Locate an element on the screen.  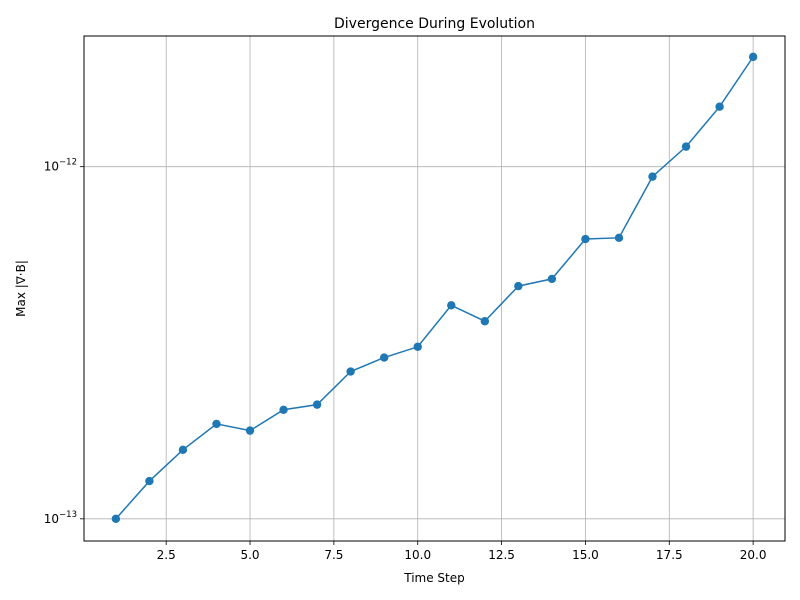
chart-title: Divergence During Evolution is located at coordinates (434, 24).